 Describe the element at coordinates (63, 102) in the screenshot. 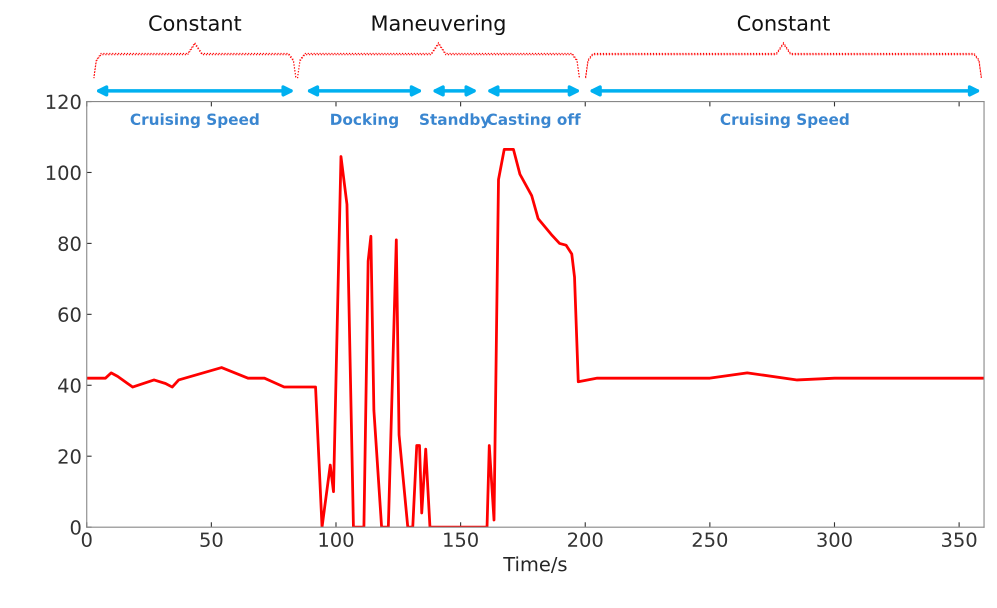

I see `y-tick-label: 120` at that location.